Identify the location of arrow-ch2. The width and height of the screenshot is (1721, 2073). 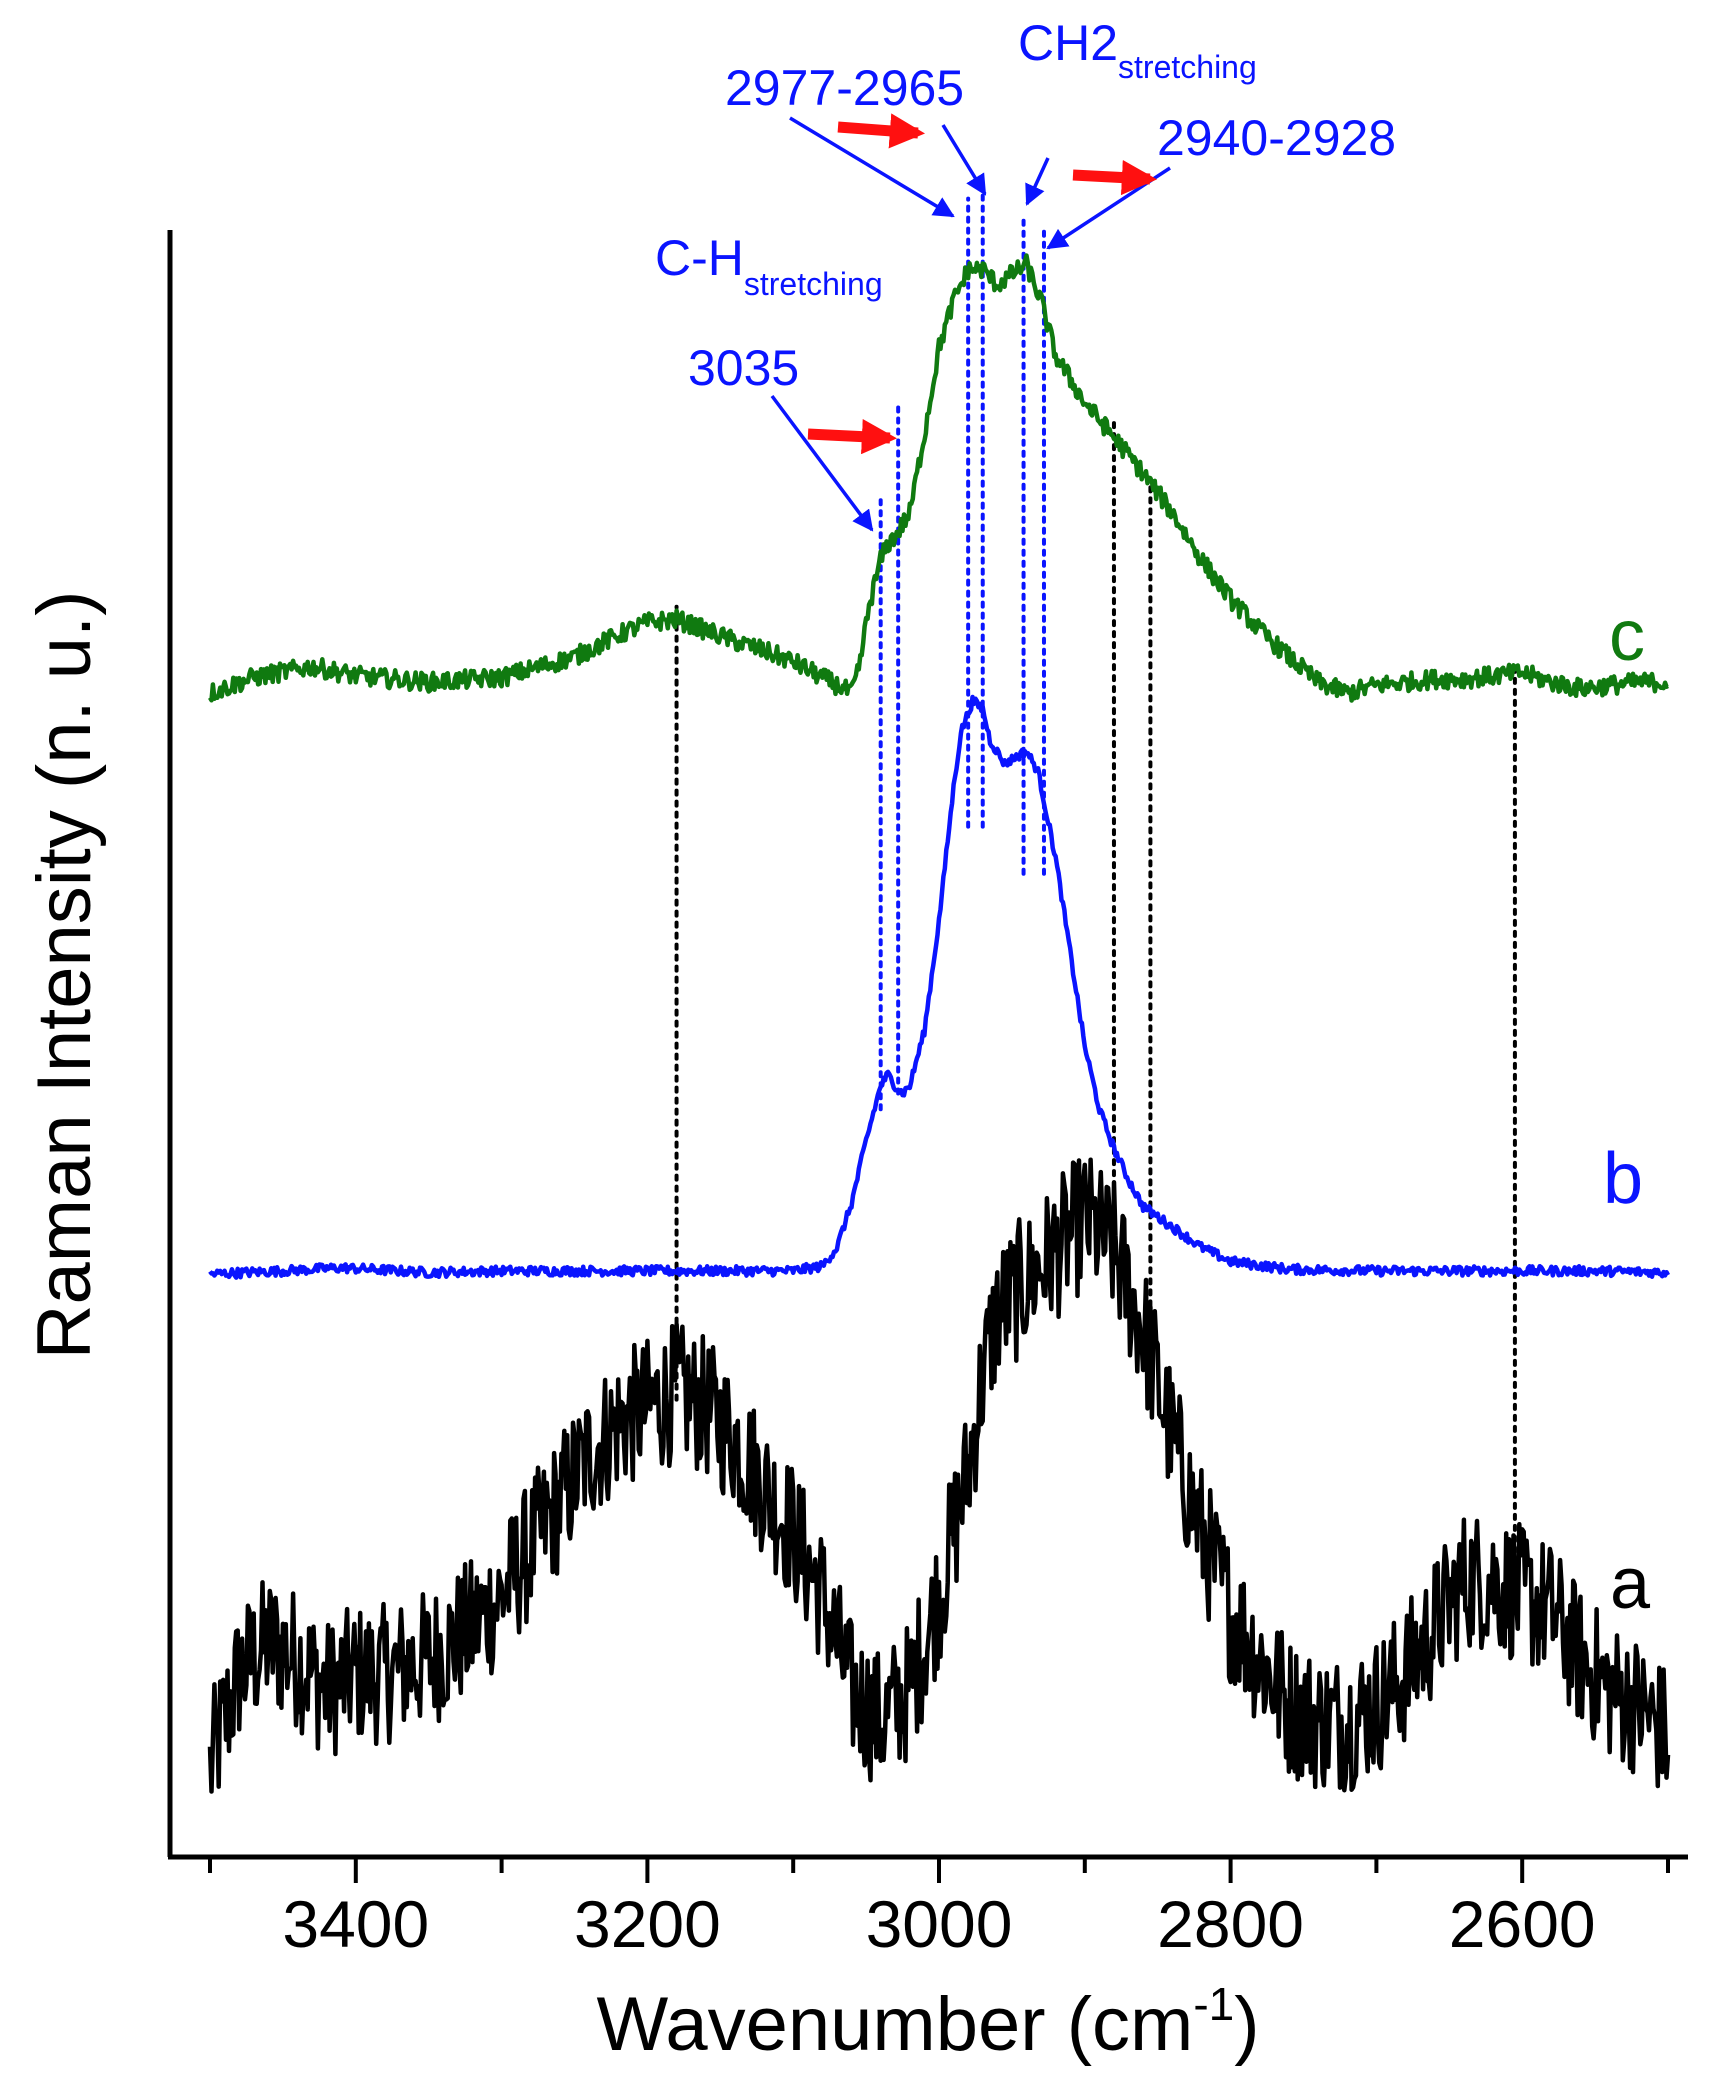
(1037, 181).